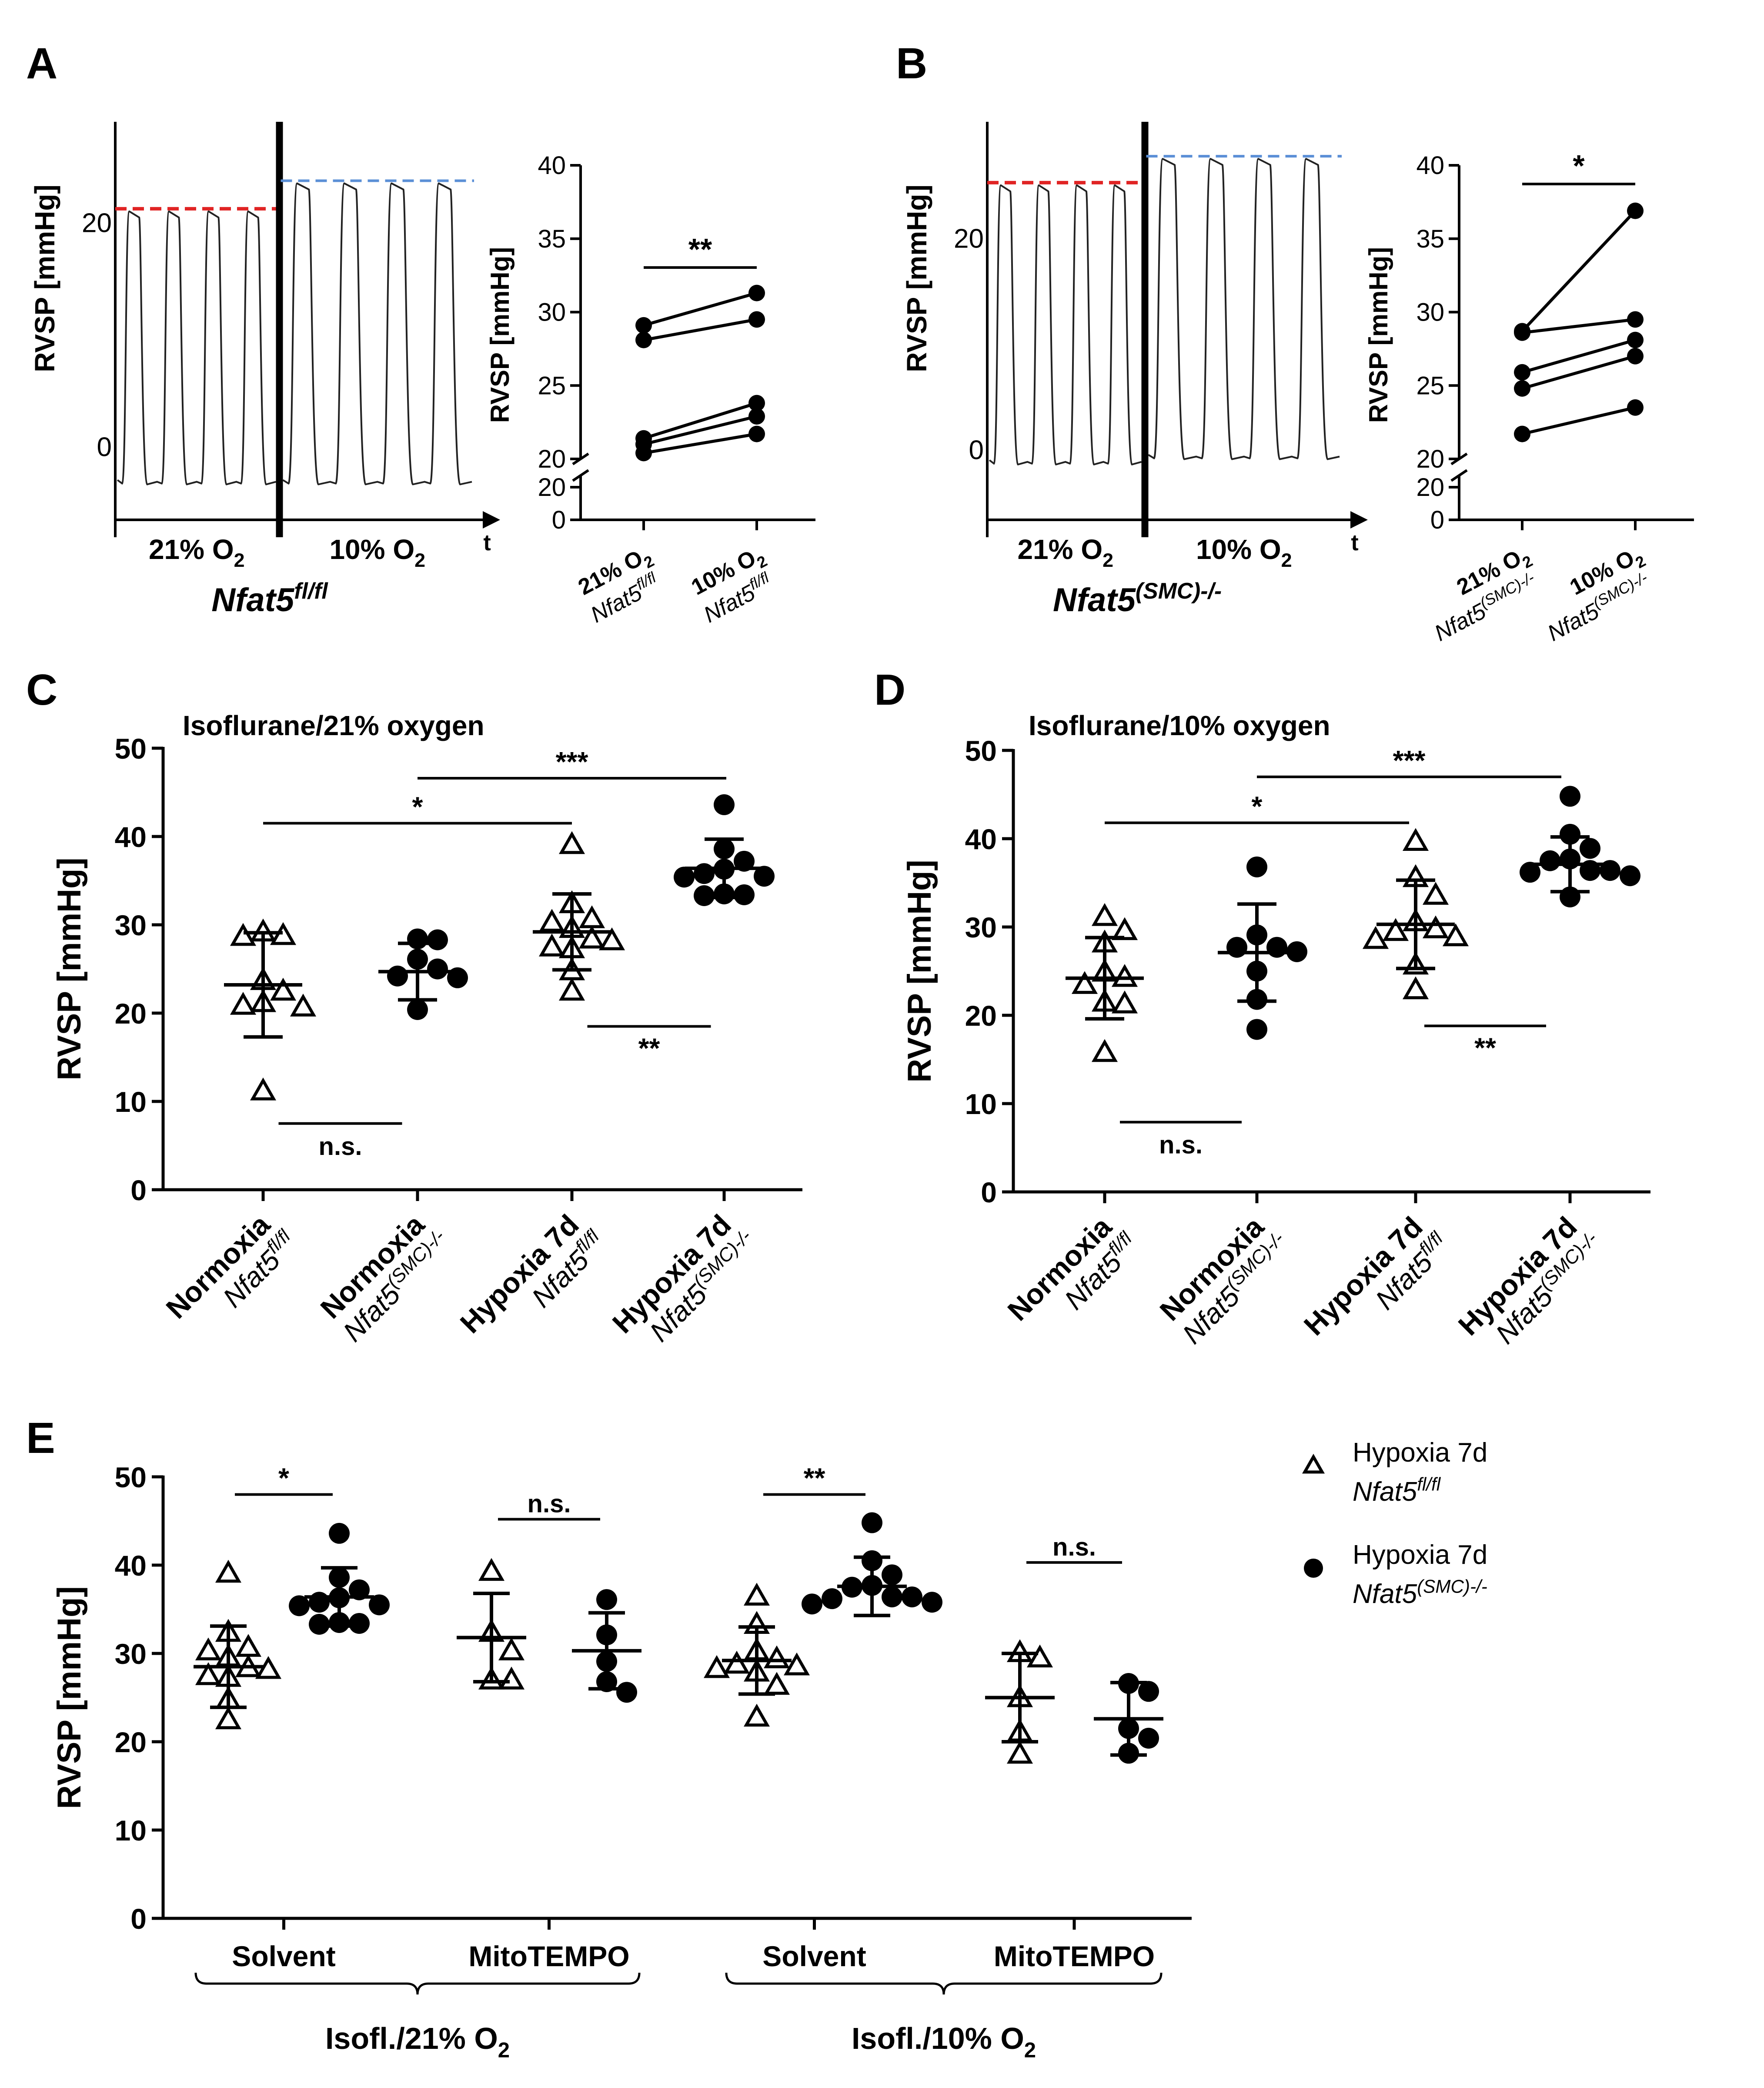 Image resolution: width=1764 pixels, height=2088 pixels. Describe the element at coordinates (1313, 1568) in the screenshot. I see `legend-marker` at that location.